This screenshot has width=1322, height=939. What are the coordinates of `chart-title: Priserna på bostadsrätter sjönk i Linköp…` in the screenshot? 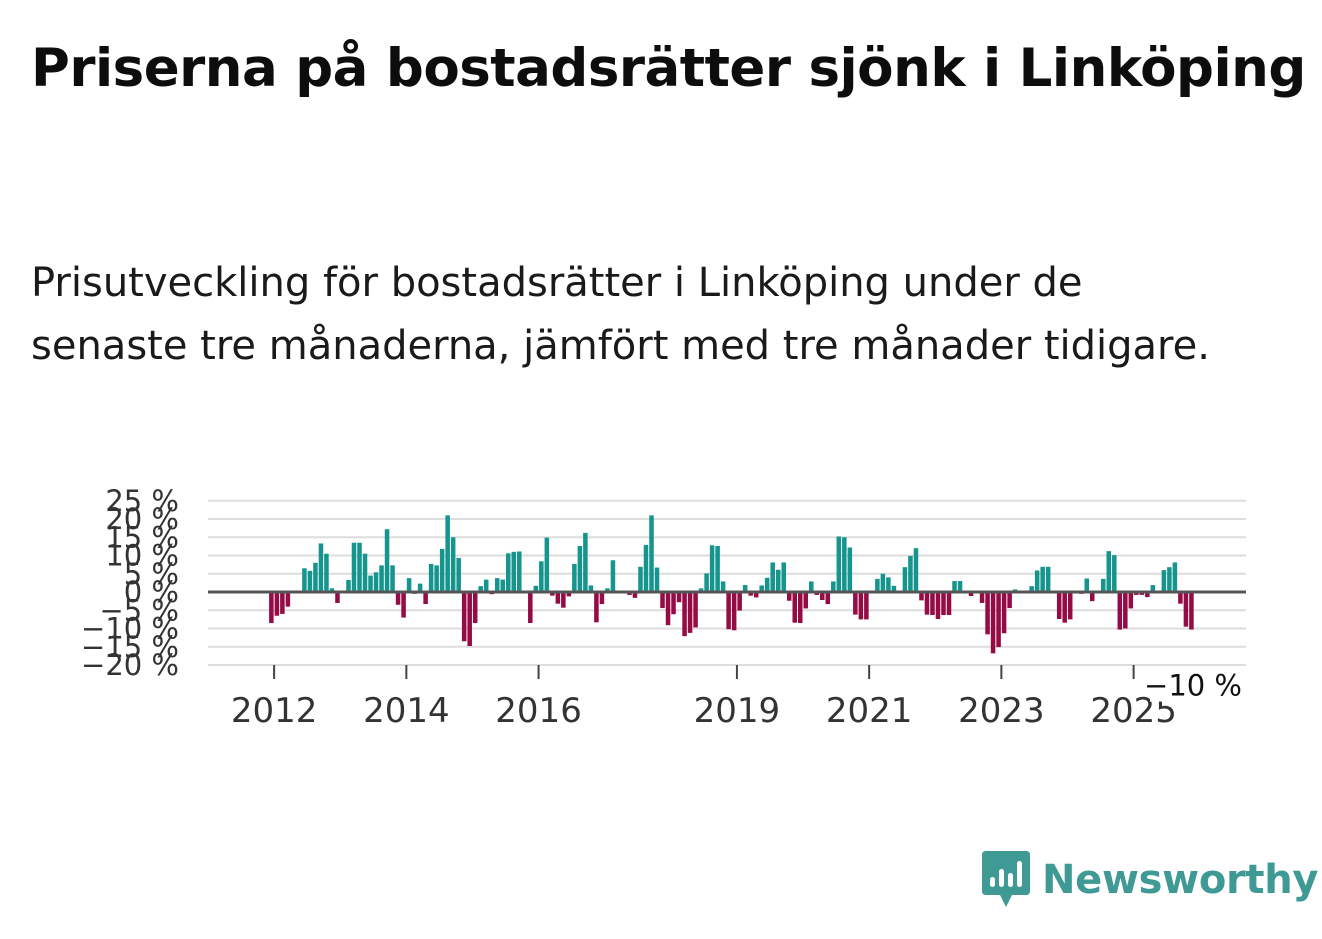 It's located at (668, 68).